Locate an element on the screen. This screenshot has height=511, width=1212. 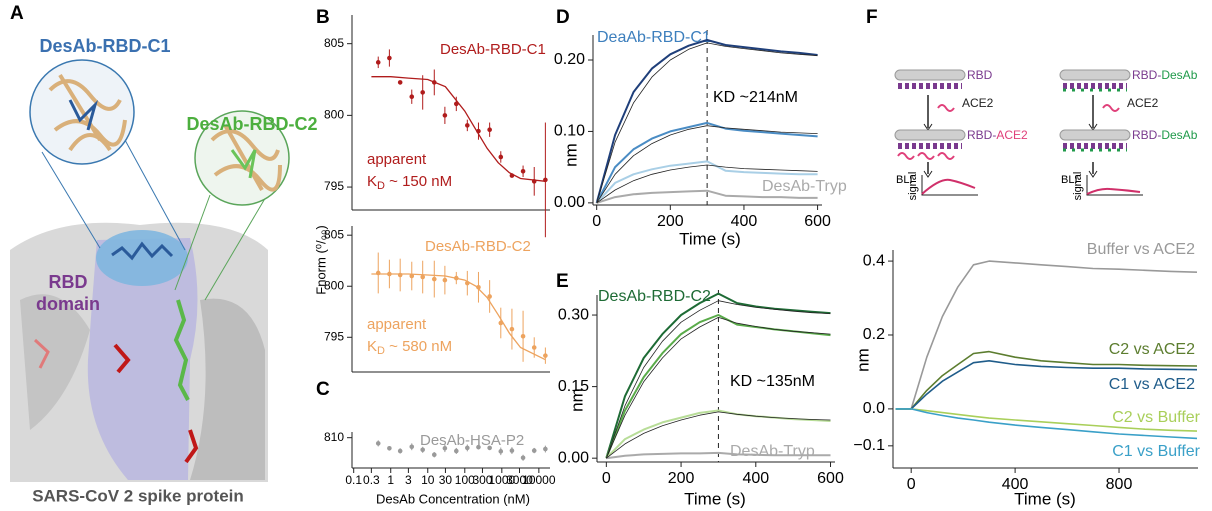
annotation: KD ~ 150 nM is located at coordinates (409, 182).